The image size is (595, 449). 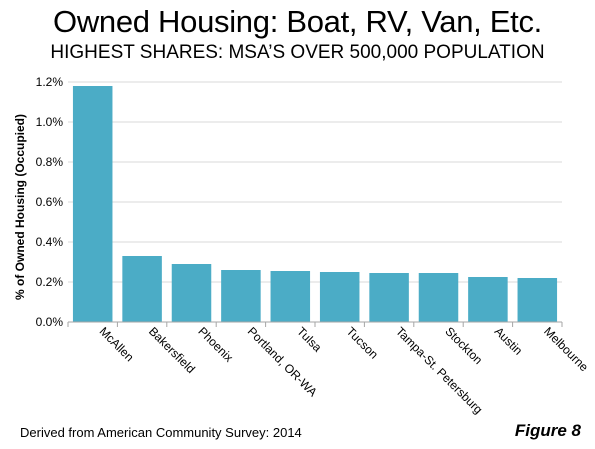 I want to click on y-tick-label: 0.0%, so click(x=50, y=322).